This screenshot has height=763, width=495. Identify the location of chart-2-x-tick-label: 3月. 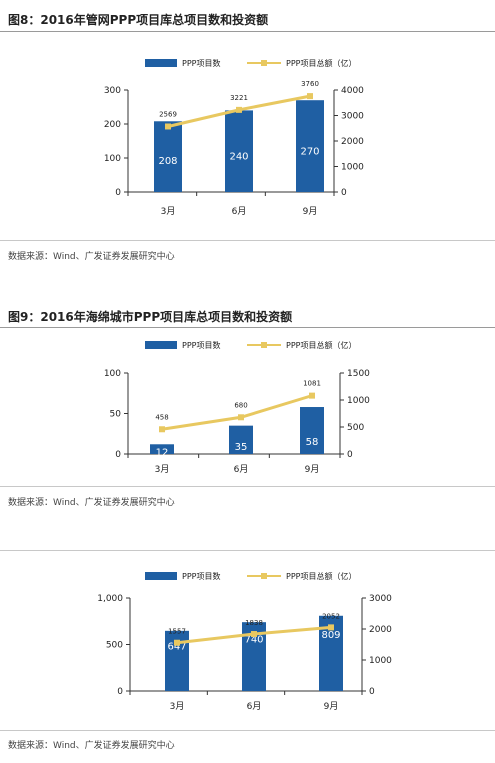
(162, 469).